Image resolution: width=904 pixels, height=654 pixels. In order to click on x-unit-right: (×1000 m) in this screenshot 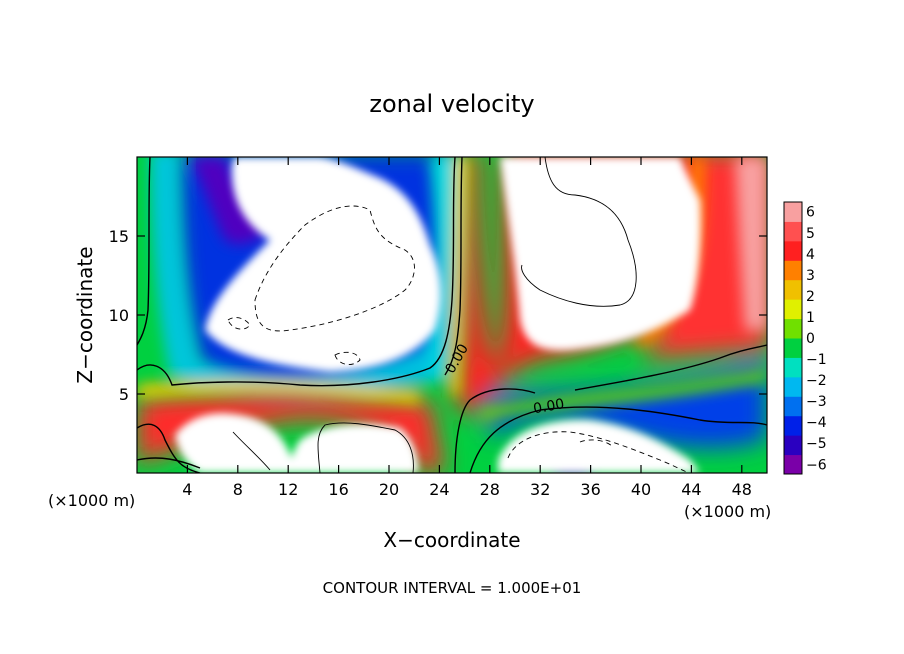, I will do `click(727, 511)`.